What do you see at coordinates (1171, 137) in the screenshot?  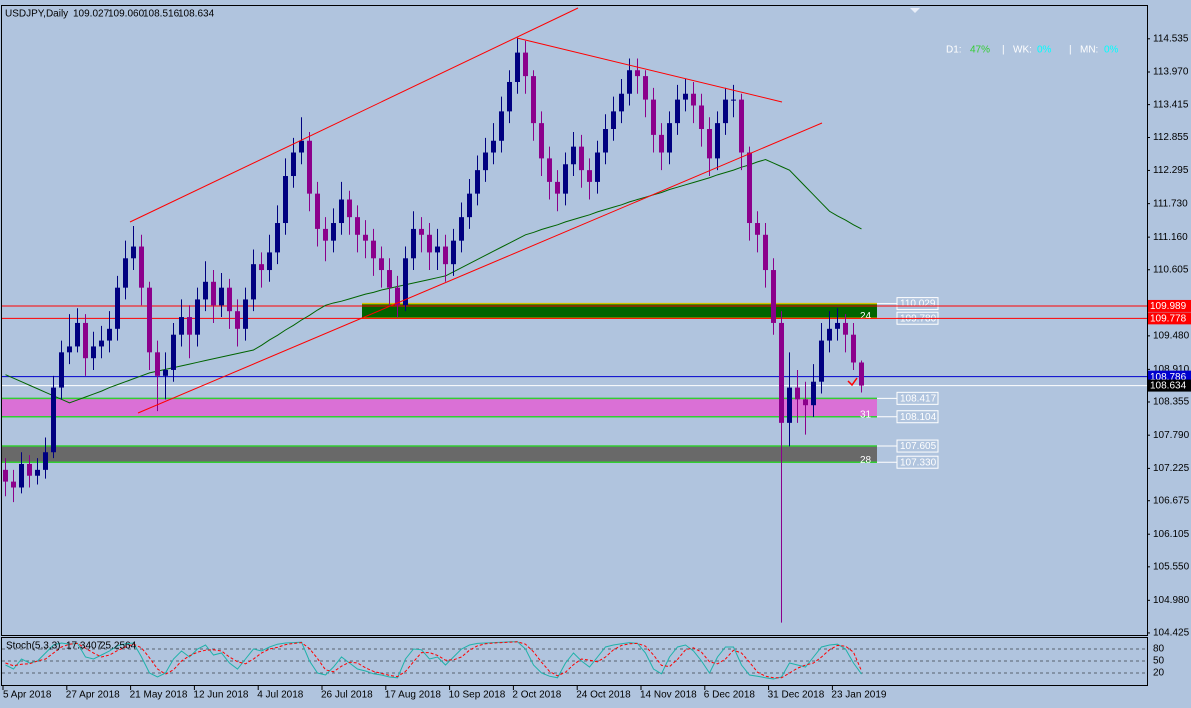 I see `y-tick-label: 112.855` at bounding box center [1171, 137].